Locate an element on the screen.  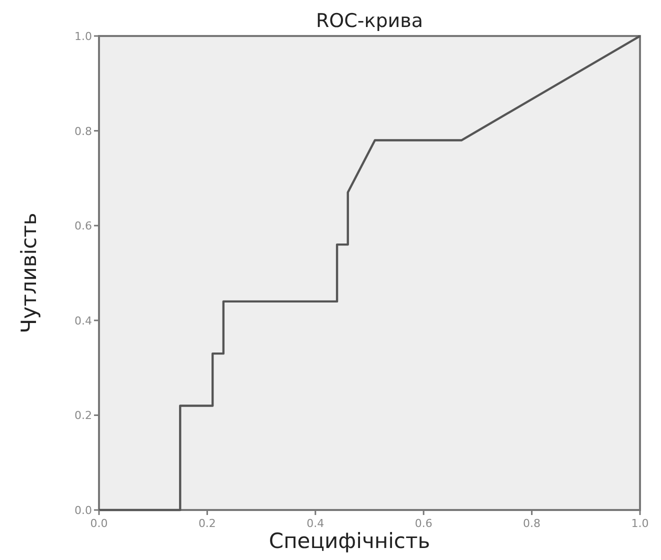
y-tick-label: 1.0 is located at coordinates (83, 36).